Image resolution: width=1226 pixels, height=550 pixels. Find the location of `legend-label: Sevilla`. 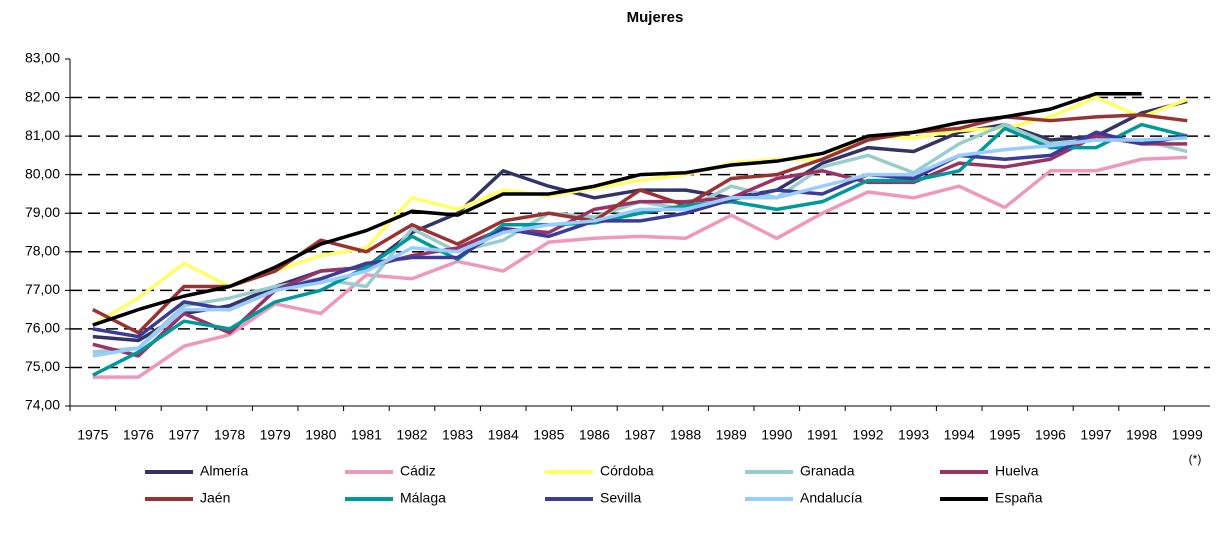

legend-label: Sevilla is located at coordinates (620, 498).